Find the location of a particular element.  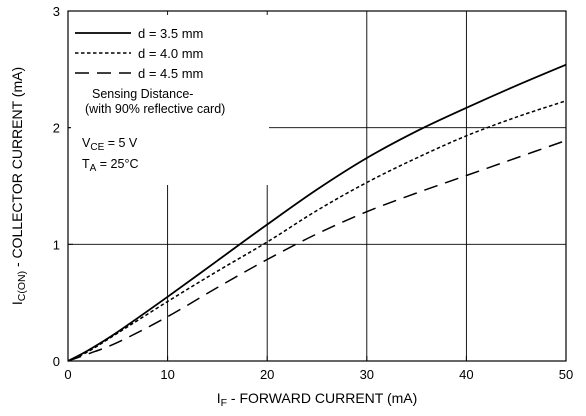

annotation-ta-sub: A is located at coordinates (93, 168).